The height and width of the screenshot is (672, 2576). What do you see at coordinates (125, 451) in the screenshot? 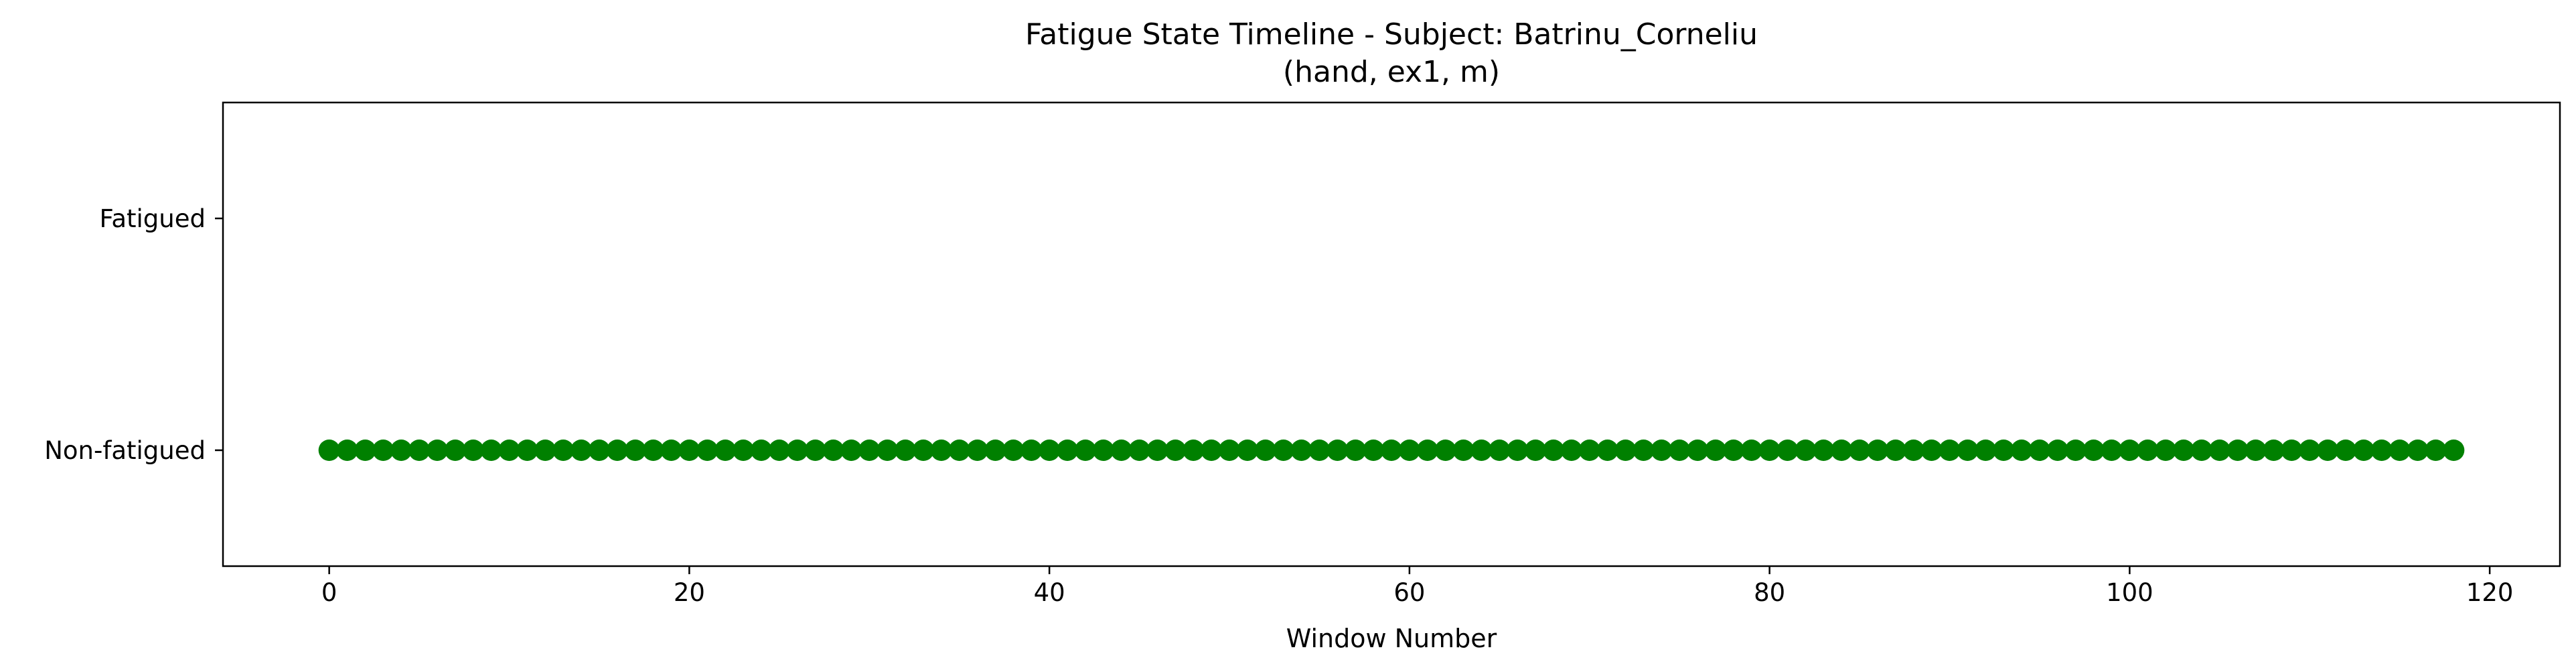
I see `y-tick-label: Non-fatigued` at bounding box center [125, 451].